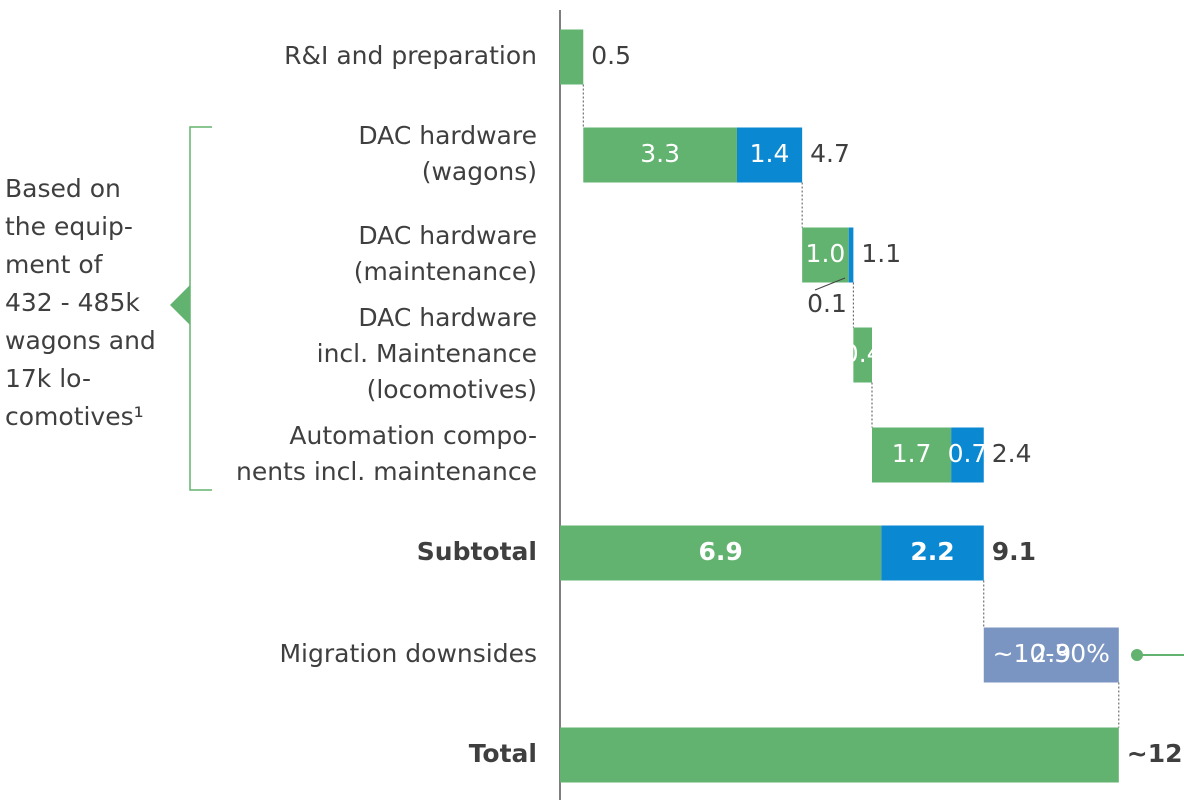 This screenshot has height=803, width=1184. Describe the element at coordinates (386, 471) in the screenshot. I see `category-label: nents incl. maintenance` at that location.